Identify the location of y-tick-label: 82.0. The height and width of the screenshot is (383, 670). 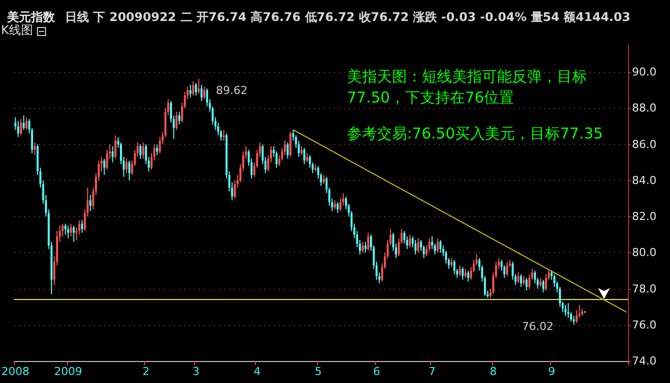
(644, 217).